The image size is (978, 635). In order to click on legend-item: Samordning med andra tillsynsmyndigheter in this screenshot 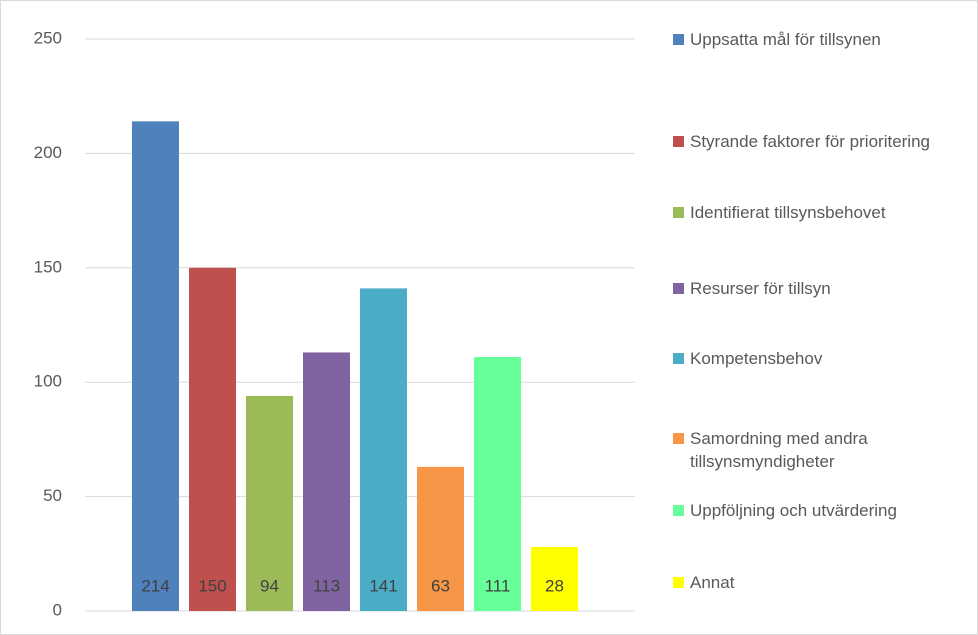, I will do `click(818, 450)`.